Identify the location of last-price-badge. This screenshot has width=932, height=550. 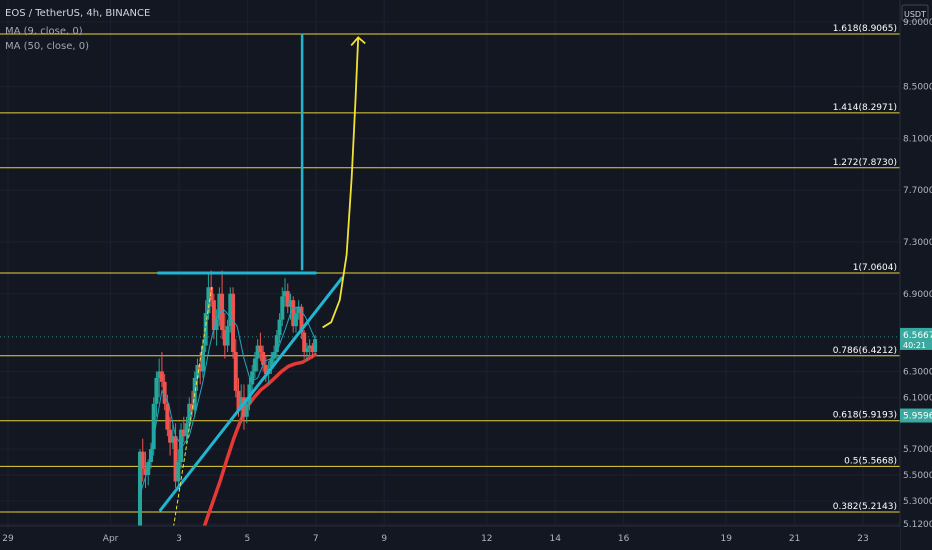
(916, 338).